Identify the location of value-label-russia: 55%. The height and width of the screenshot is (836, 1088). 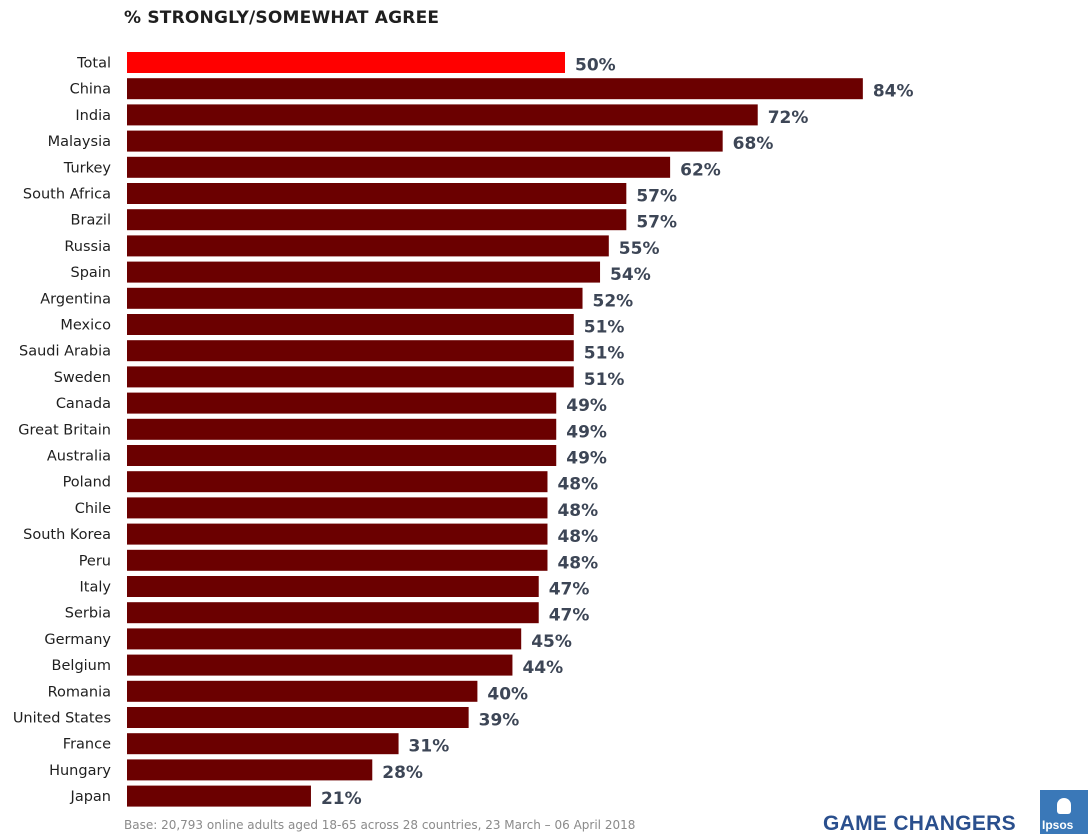
(639, 249).